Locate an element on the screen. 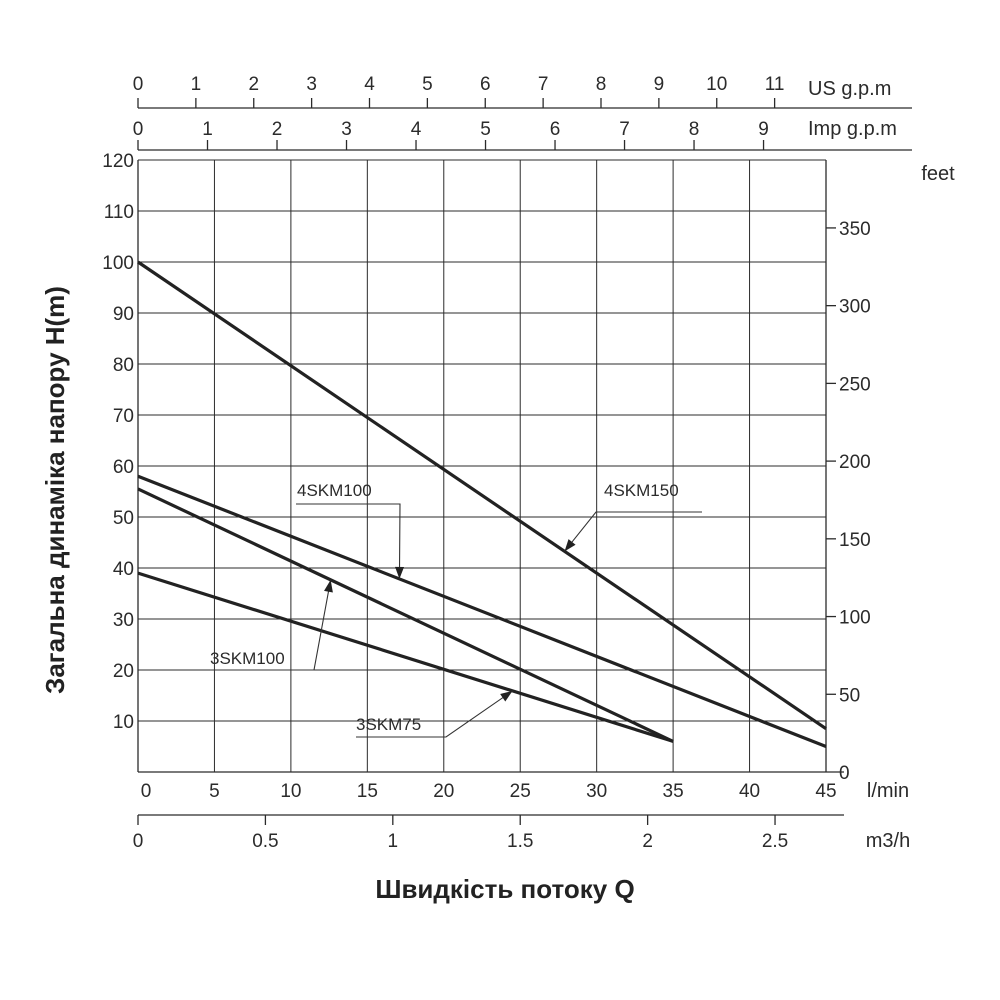 The height and width of the screenshot is (1000, 1000). series-labels: 4SKM150 4SKM100 3SKM100 3SKM75 is located at coordinates (456, 609).